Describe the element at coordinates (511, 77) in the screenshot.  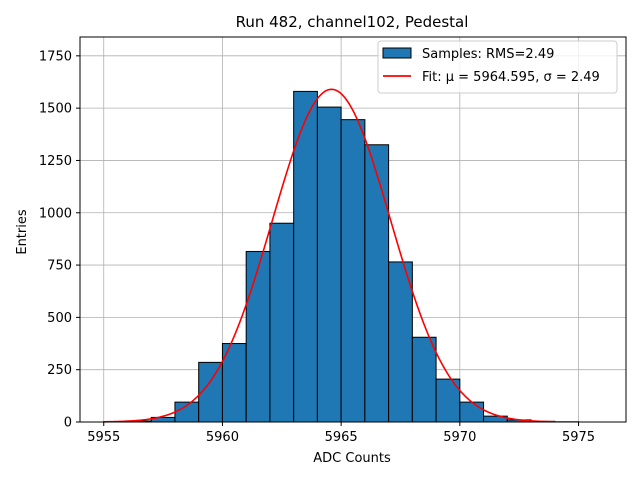
I see `legend-label-fit: Fit: μ = 5964.595, σ = 2.49` at that location.